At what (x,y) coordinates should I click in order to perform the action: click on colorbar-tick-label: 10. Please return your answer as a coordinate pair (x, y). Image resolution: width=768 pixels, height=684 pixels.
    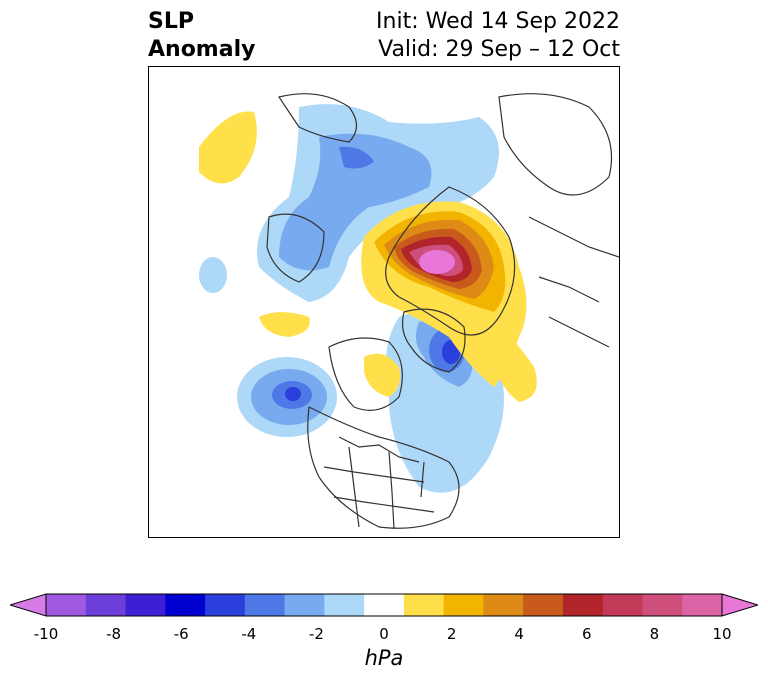
    Looking at the image, I should click on (722, 634).